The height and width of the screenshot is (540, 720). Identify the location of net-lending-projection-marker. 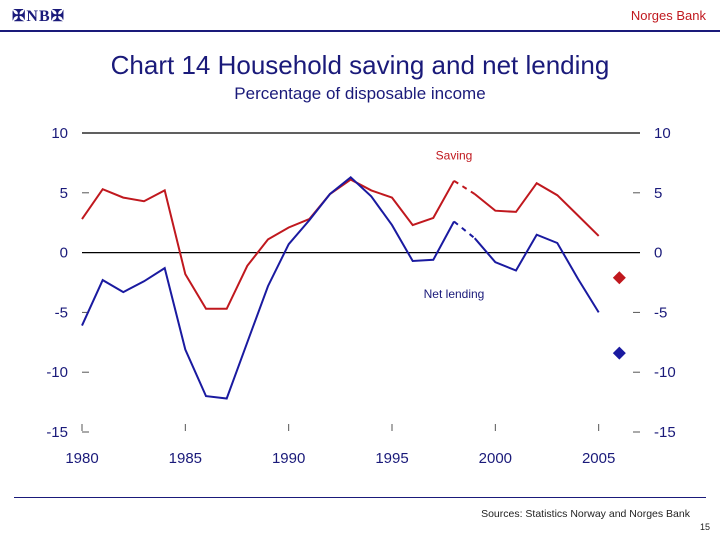
(619, 353).